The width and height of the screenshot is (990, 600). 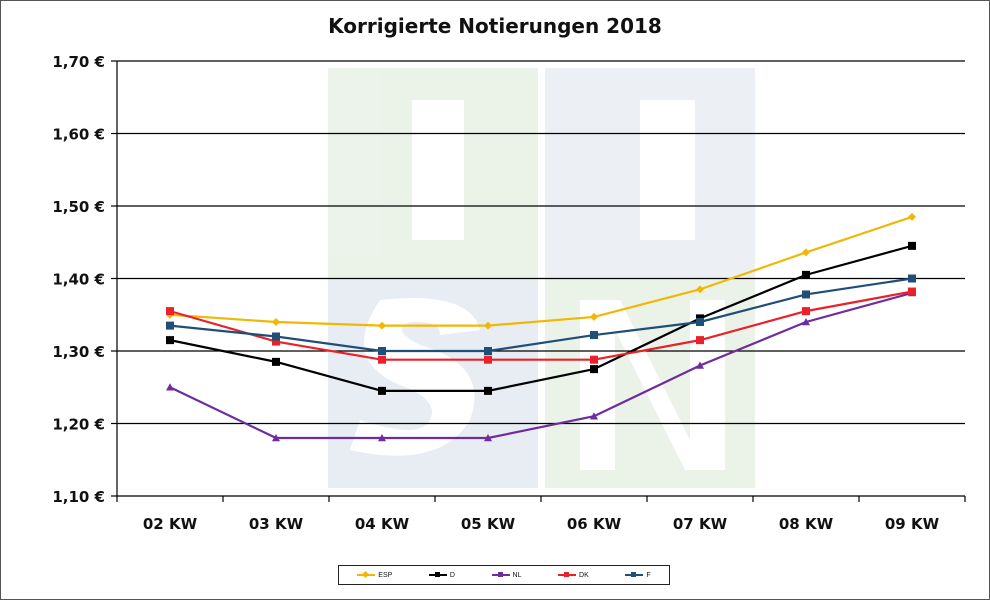 I want to click on y-tick-label: 1,70 €, so click(x=78, y=62).